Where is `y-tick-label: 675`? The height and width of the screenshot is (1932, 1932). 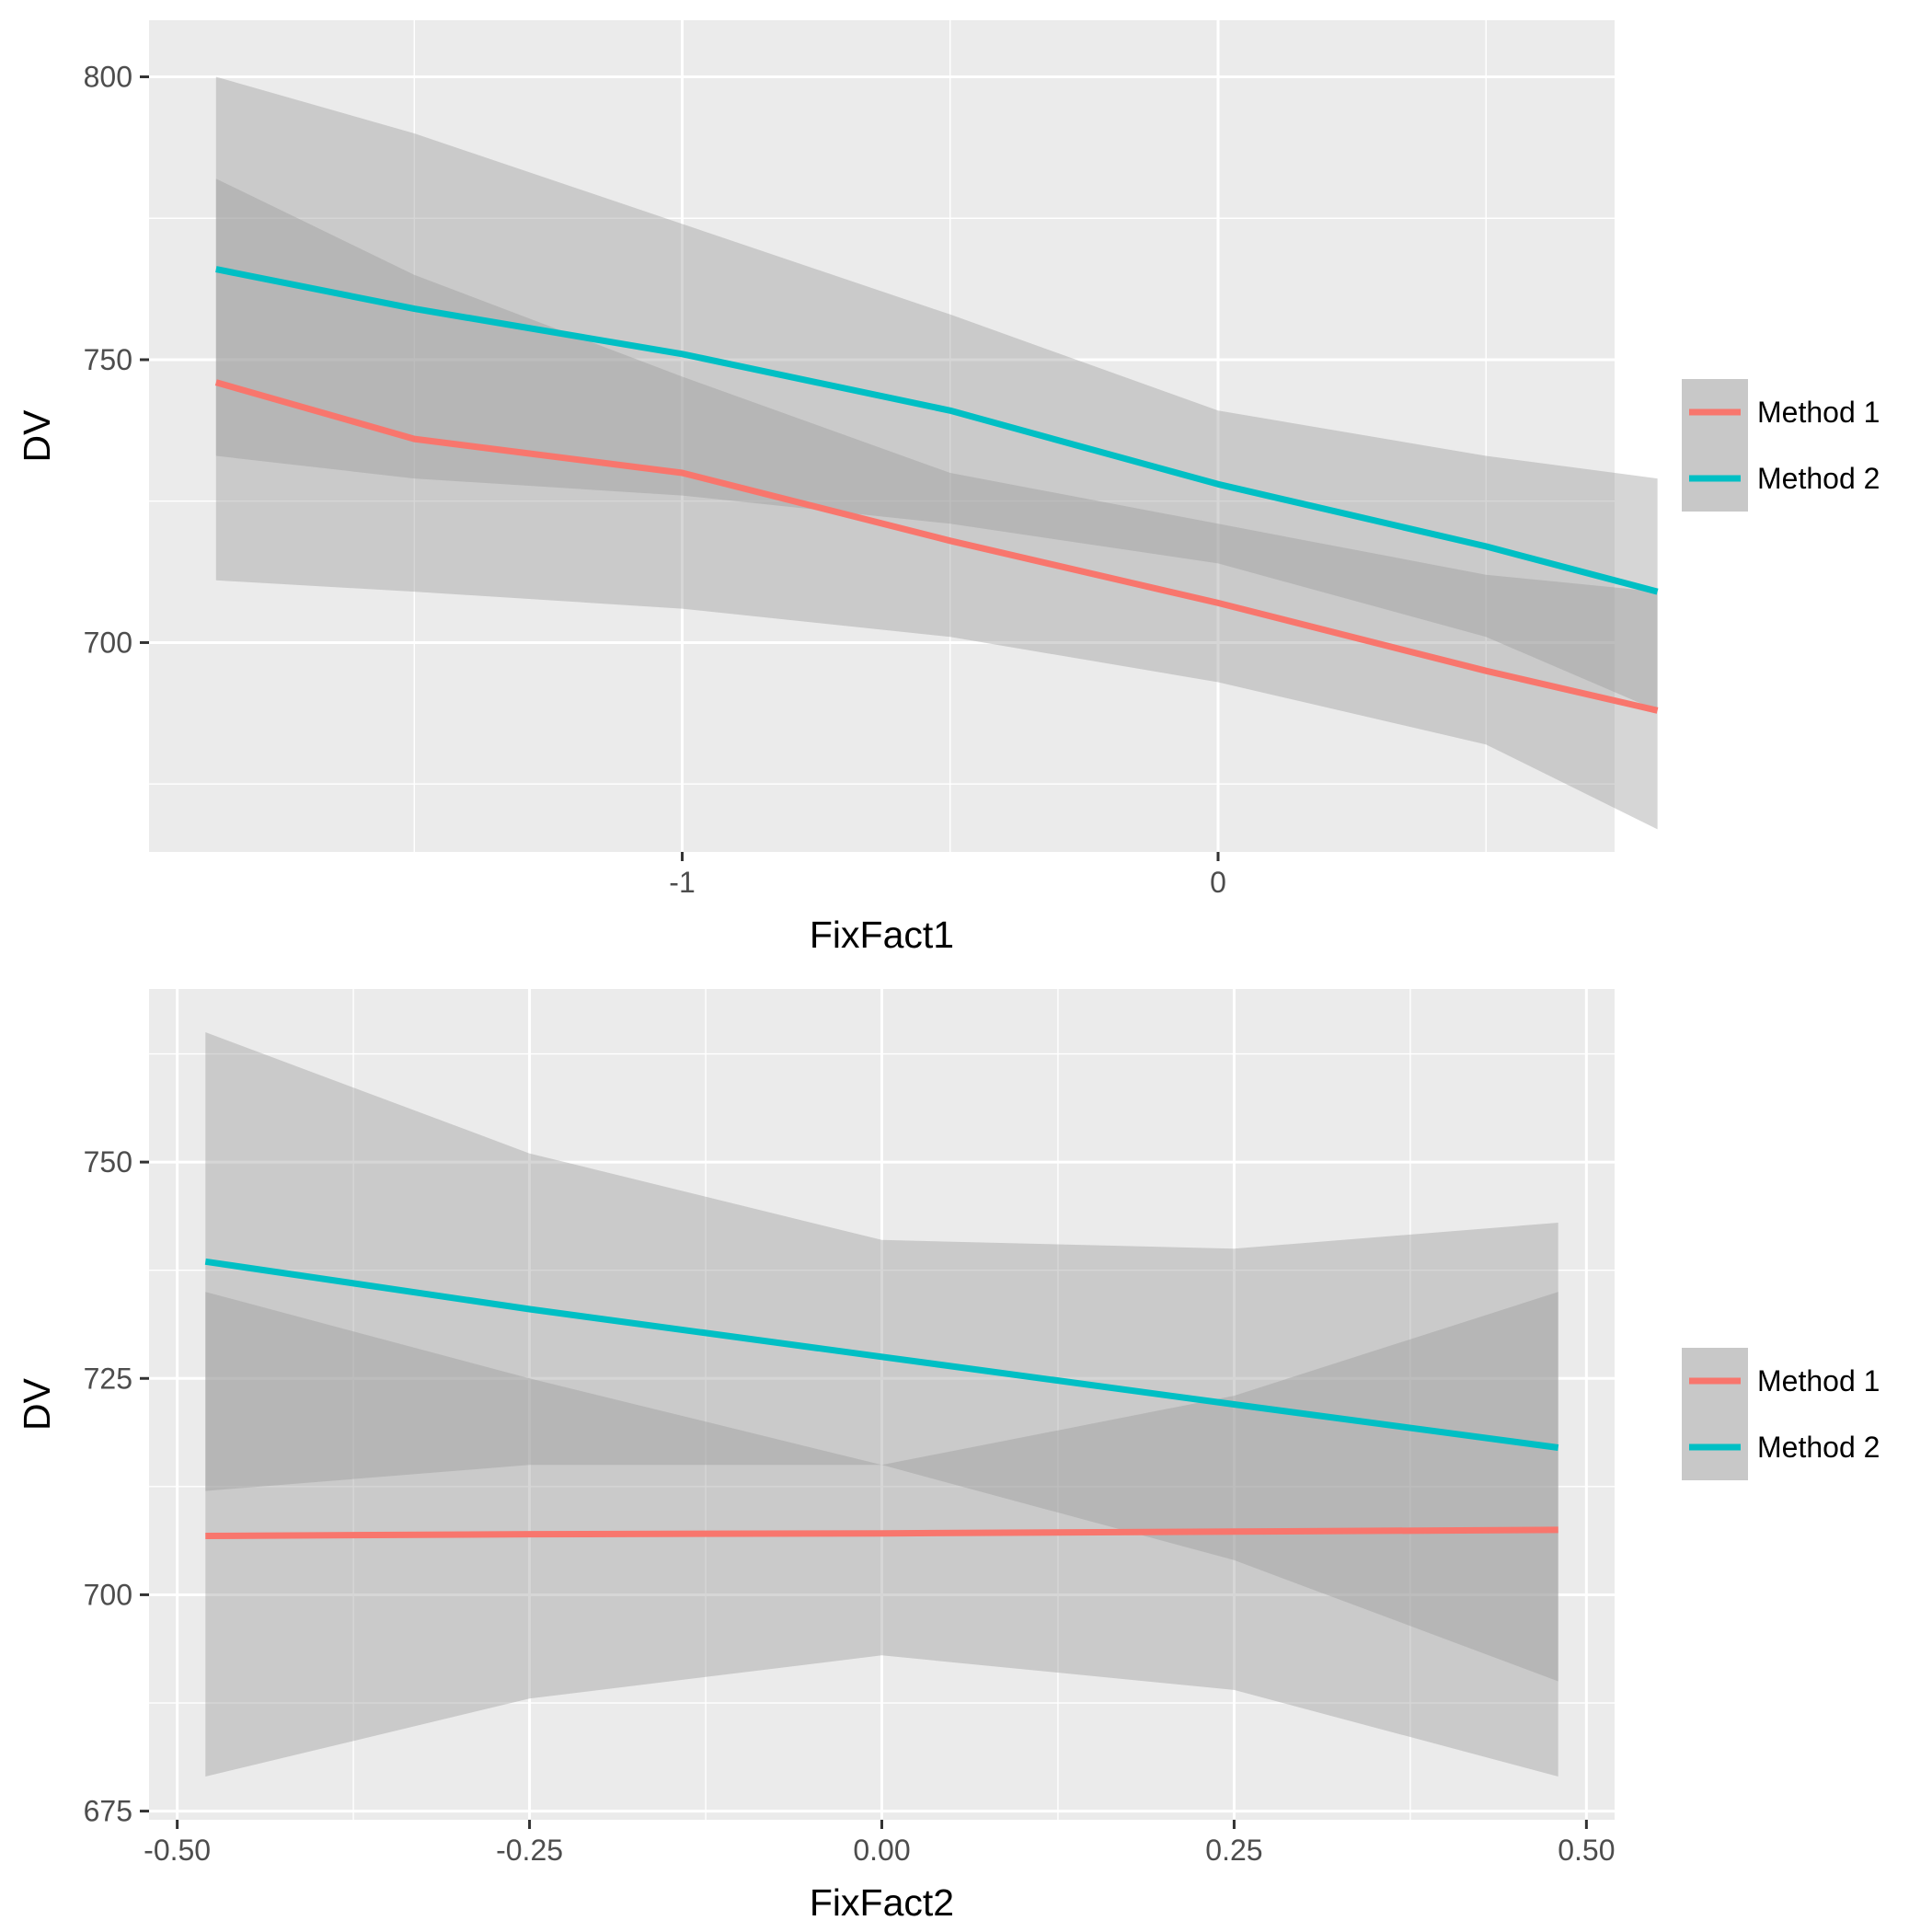
y-tick-label: 675 is located at coordinates (108, 1811).